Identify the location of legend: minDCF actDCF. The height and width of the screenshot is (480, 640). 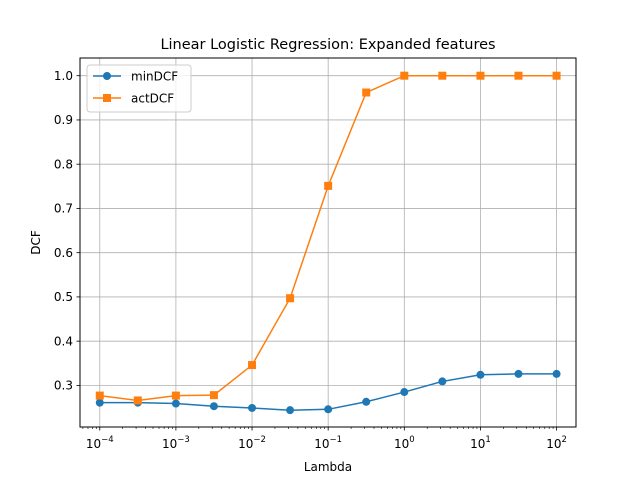
(139, 88).